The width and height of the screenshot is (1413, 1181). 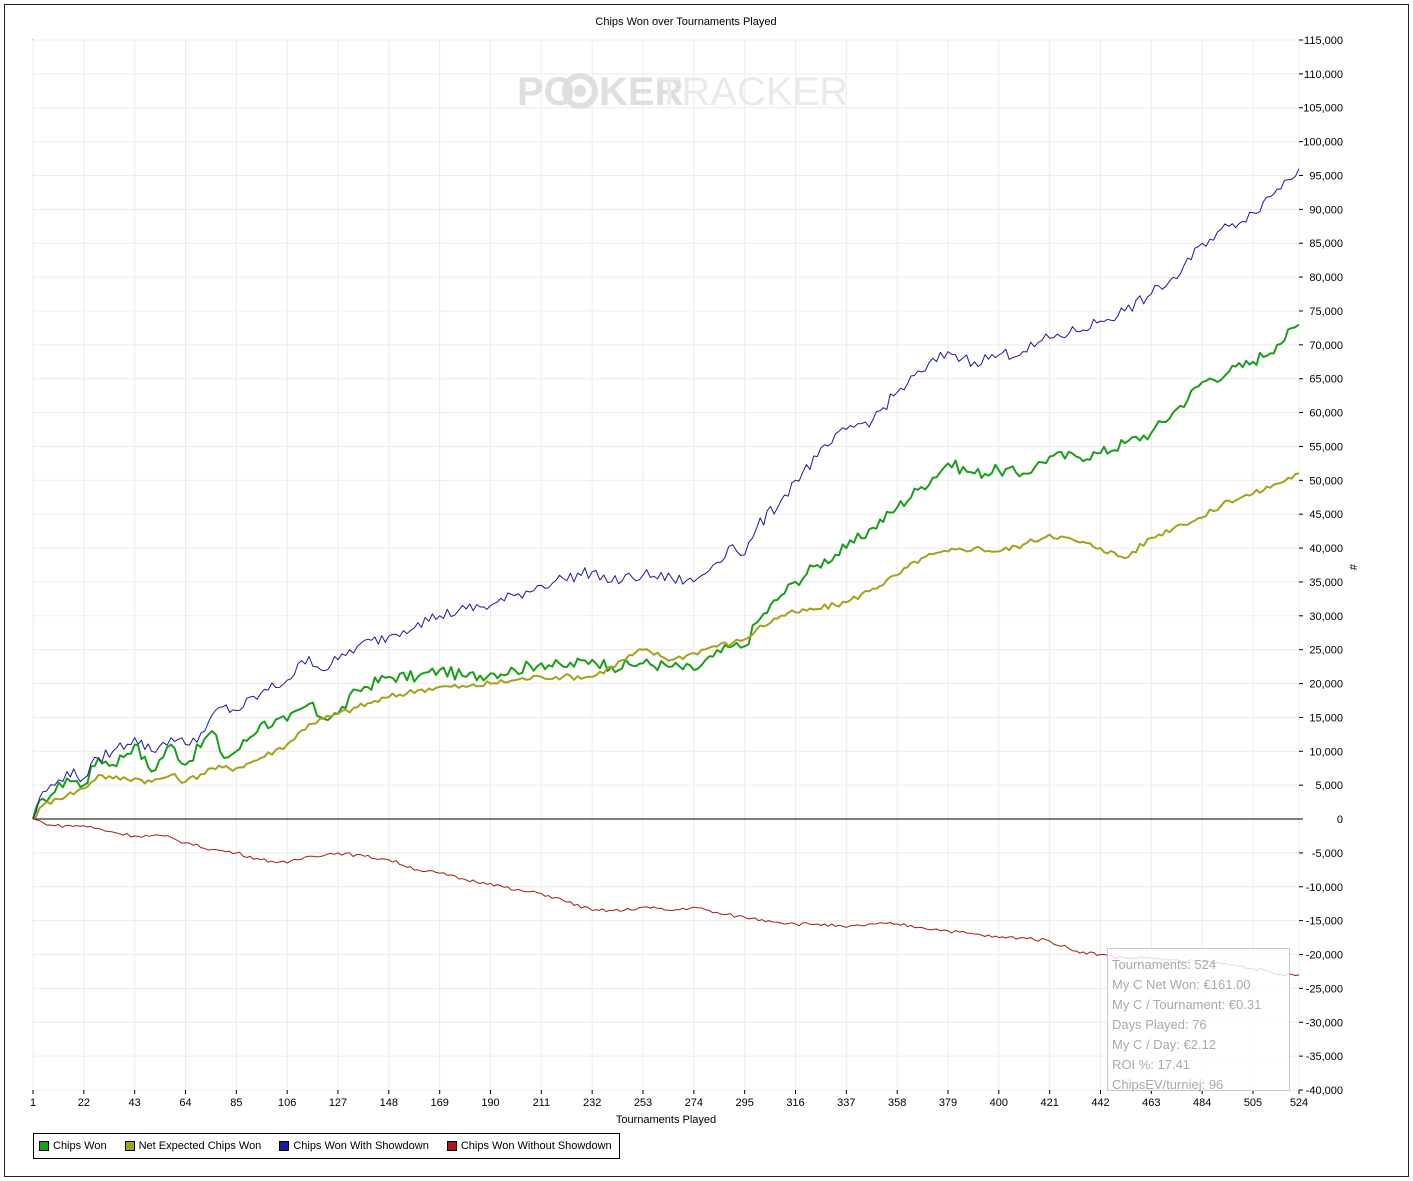 What do you see at coordinates (1100, 1103) in the screenshot?
I see `x-tick-label: 442` at bounding box center [1100, 1103].